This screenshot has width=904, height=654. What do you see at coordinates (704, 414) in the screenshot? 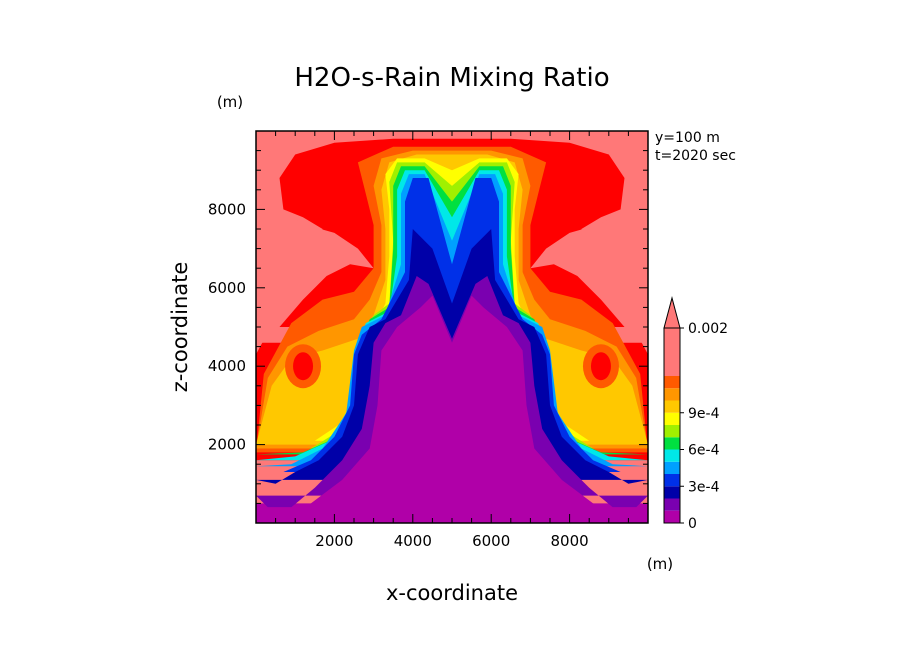
I see `colorbar-label: 9e-4` at bounding box center [704, 414].